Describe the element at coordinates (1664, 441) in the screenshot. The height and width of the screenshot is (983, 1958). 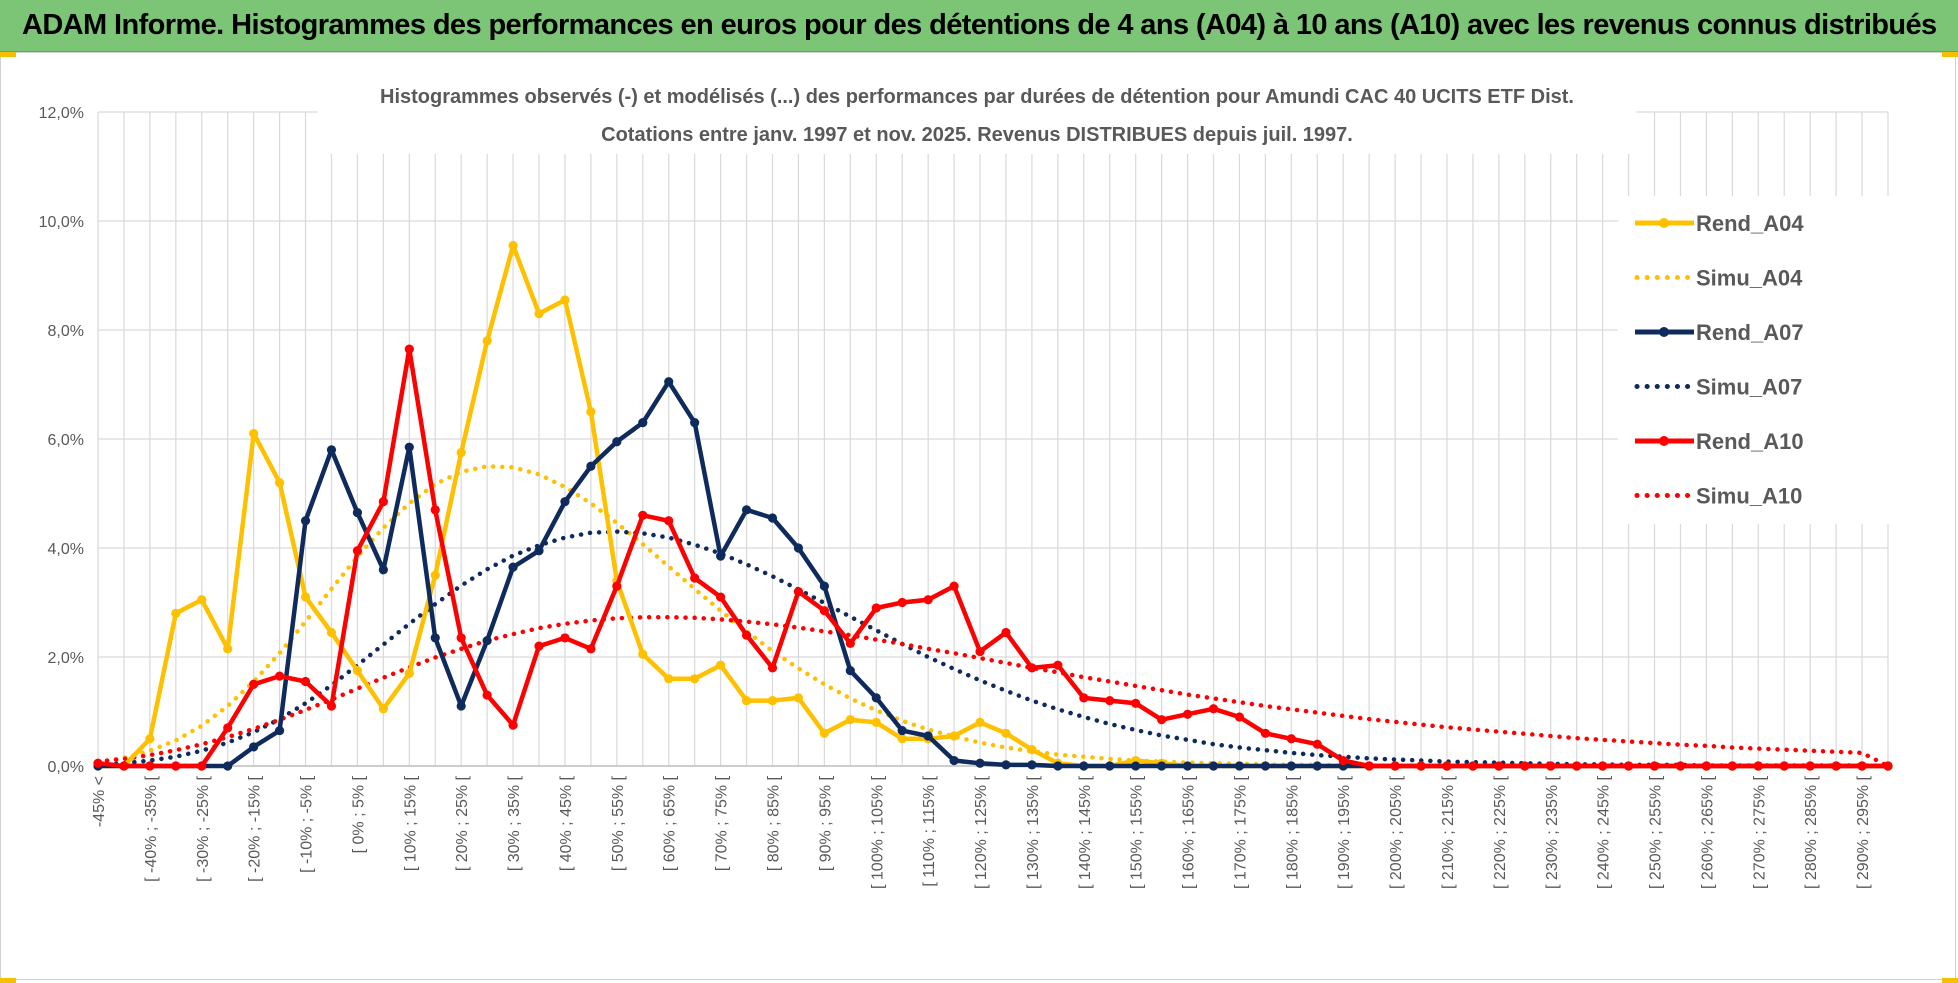
I see `legend-marker` at that location.